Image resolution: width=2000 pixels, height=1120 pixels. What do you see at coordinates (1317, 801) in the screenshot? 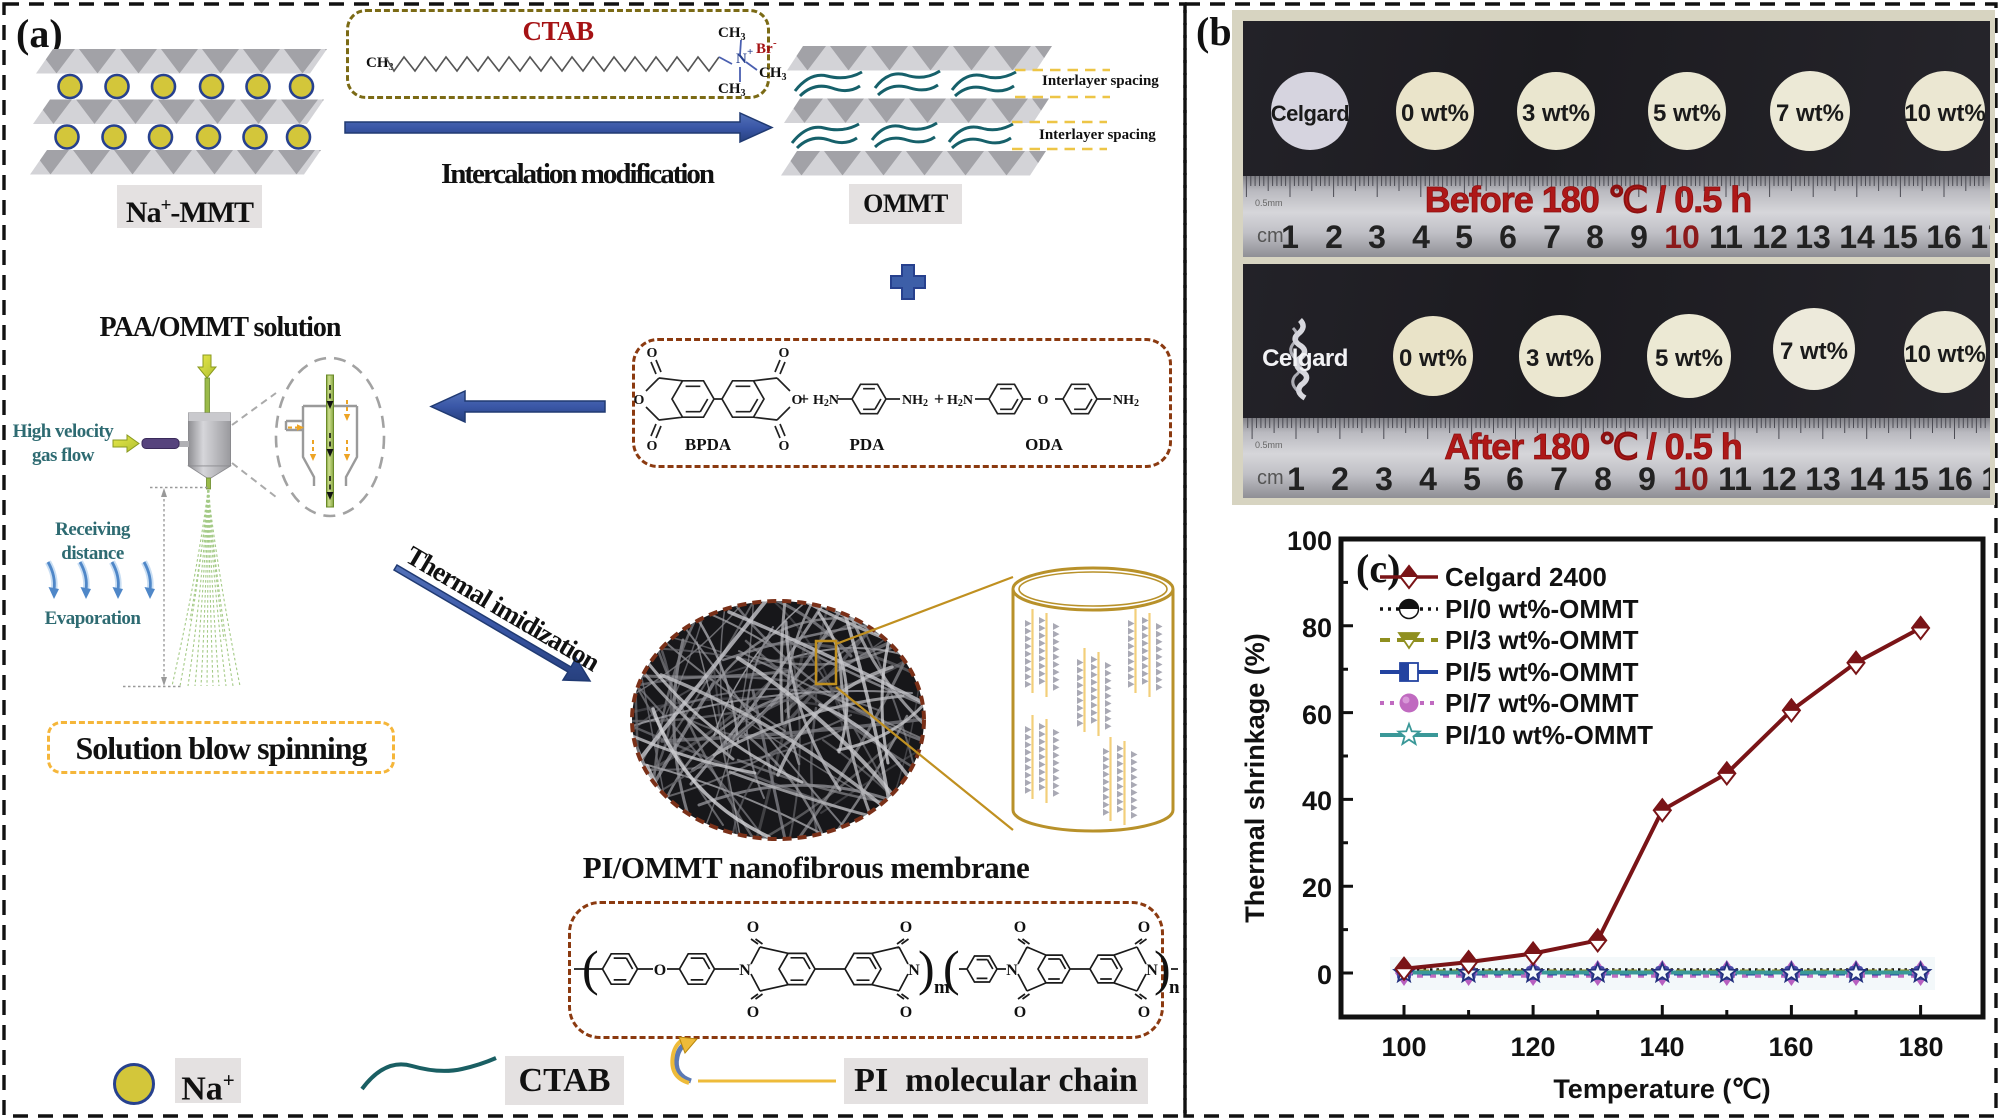
I see `svg-text: 40` at bounding box center [1317, 801].